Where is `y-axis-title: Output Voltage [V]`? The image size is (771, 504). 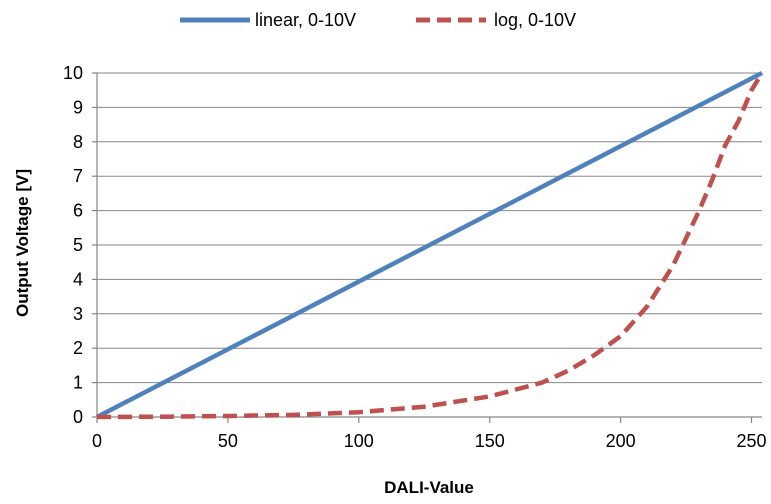 y-axis-title: Output Voltage [V] is located at coordinates (22, 243).